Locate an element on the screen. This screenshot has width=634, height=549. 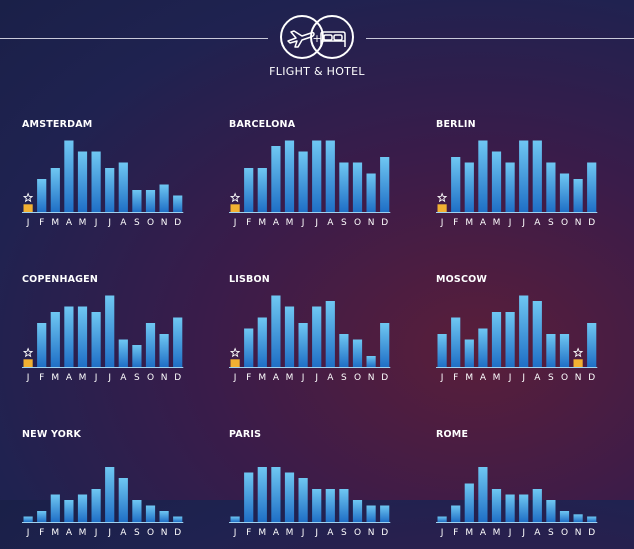
city-chart-lisbon: LISBON J F M A M J J A S O N D is located at coordinates (324, 334).